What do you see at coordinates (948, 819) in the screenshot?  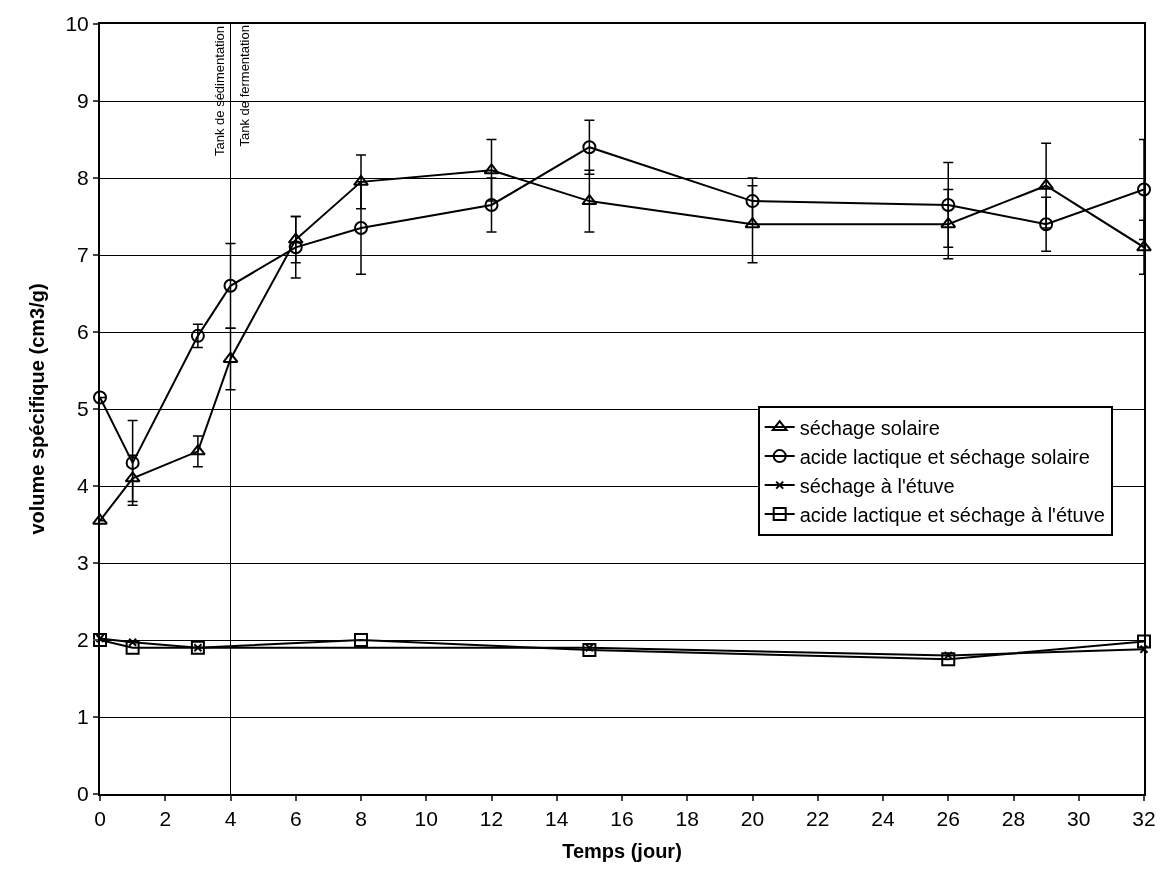 I see `x-tick-label: 26` at bounding box center [948, 819].